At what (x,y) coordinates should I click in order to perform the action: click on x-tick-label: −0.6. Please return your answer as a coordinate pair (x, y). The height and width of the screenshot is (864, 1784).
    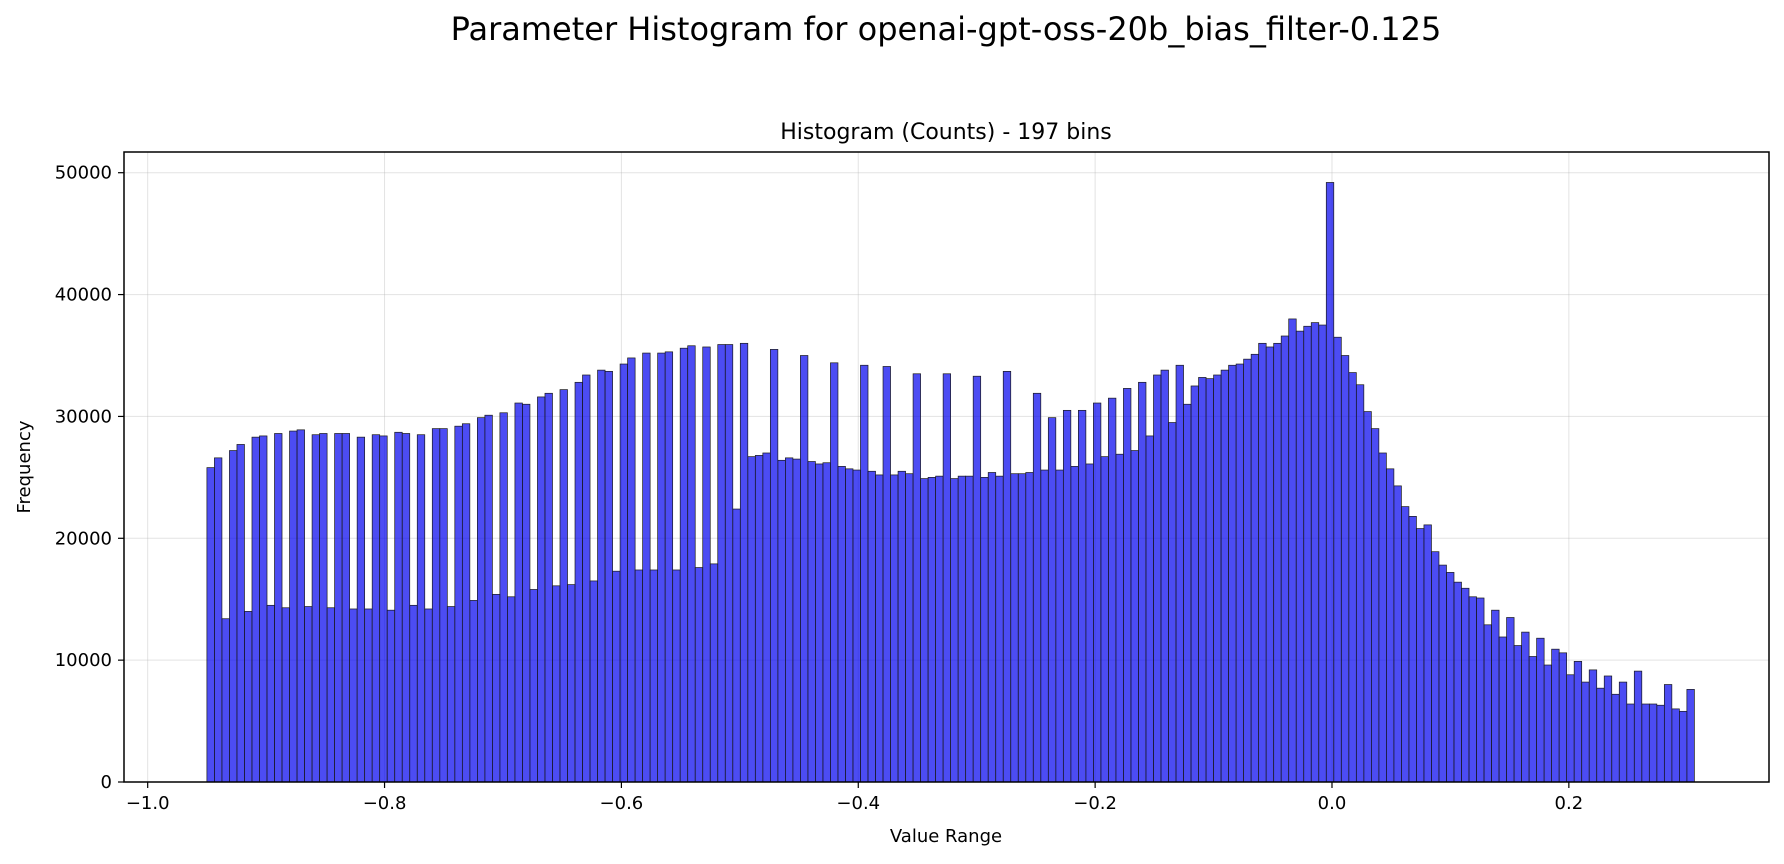
    Looking at the image, I should click on (622, 803).